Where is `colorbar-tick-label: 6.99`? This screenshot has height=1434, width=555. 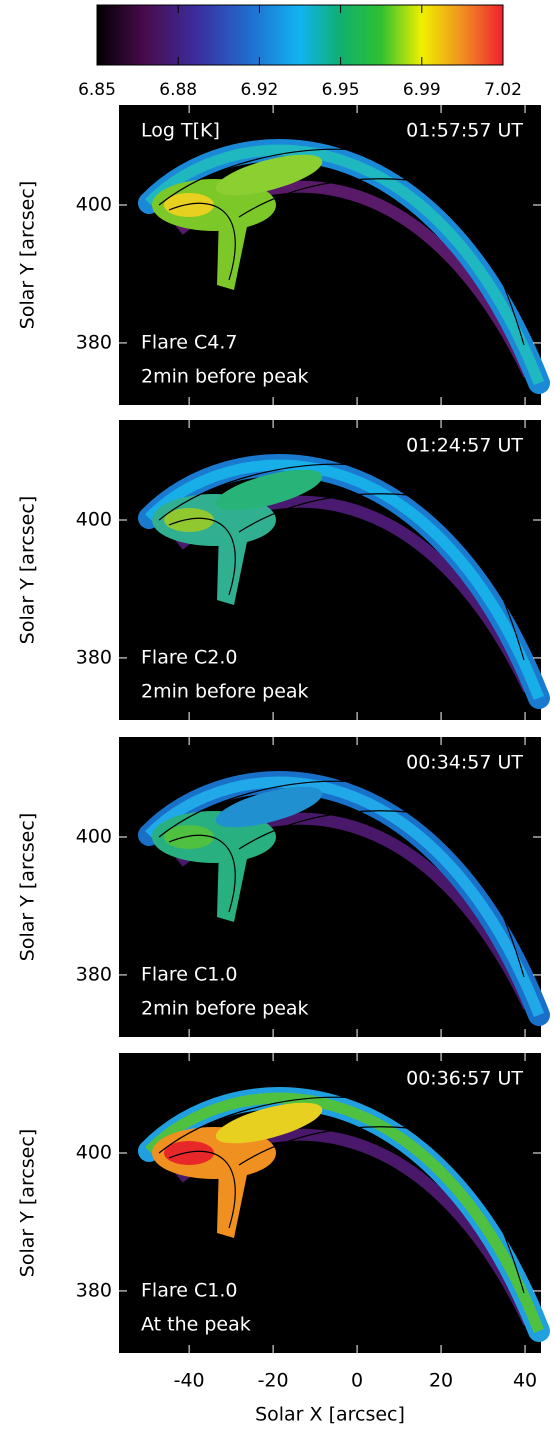
colorbar-tick-label: 6.99 is located at coordinates (422, 90).